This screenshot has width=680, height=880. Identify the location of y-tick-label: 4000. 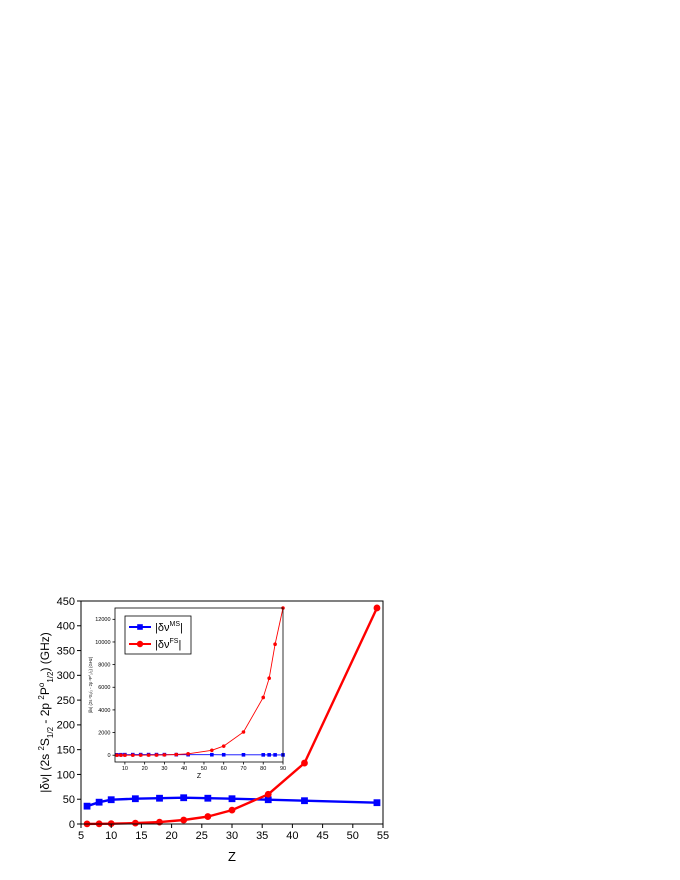
(104, 711).